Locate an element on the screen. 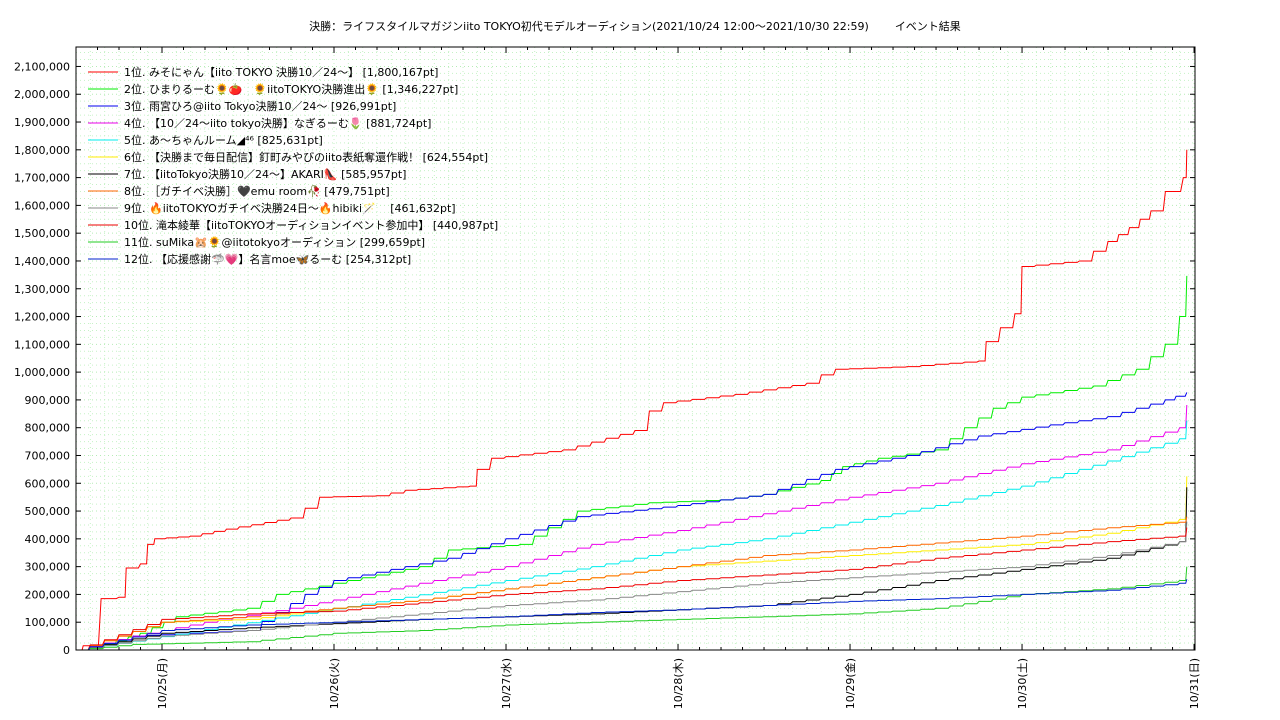  y-tick-label: 900,000 is located at coordinates (48, 400).